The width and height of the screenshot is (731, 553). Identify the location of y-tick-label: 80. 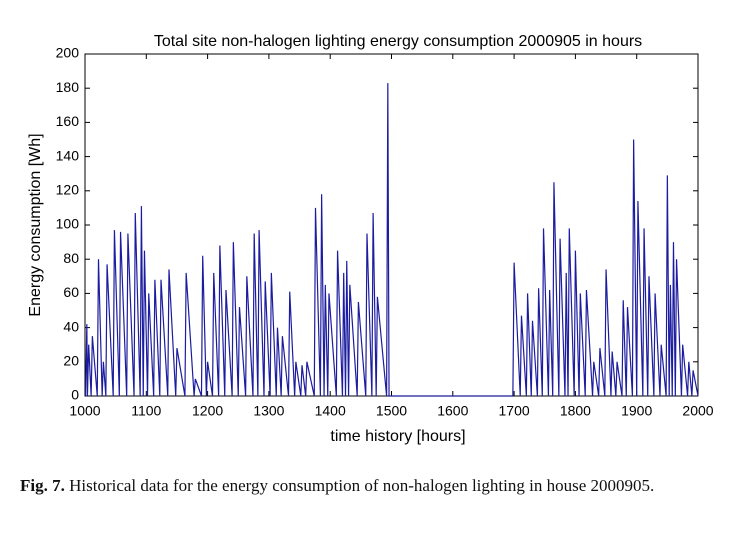
(71, 258).